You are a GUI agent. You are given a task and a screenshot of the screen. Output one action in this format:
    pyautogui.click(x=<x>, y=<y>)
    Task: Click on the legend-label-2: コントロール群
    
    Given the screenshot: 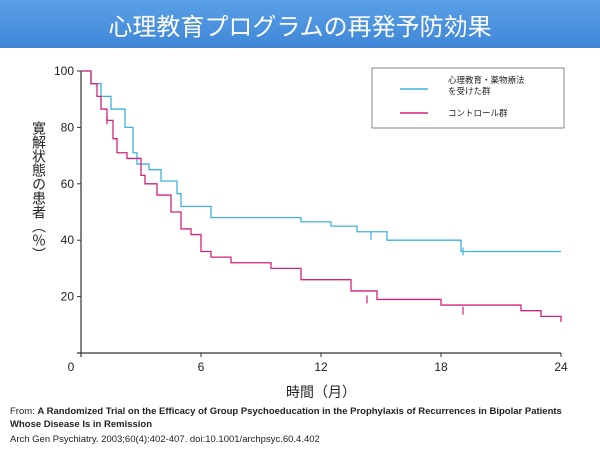 What is the action you would take?
    pyautogui.click(x=478, y=113)
    